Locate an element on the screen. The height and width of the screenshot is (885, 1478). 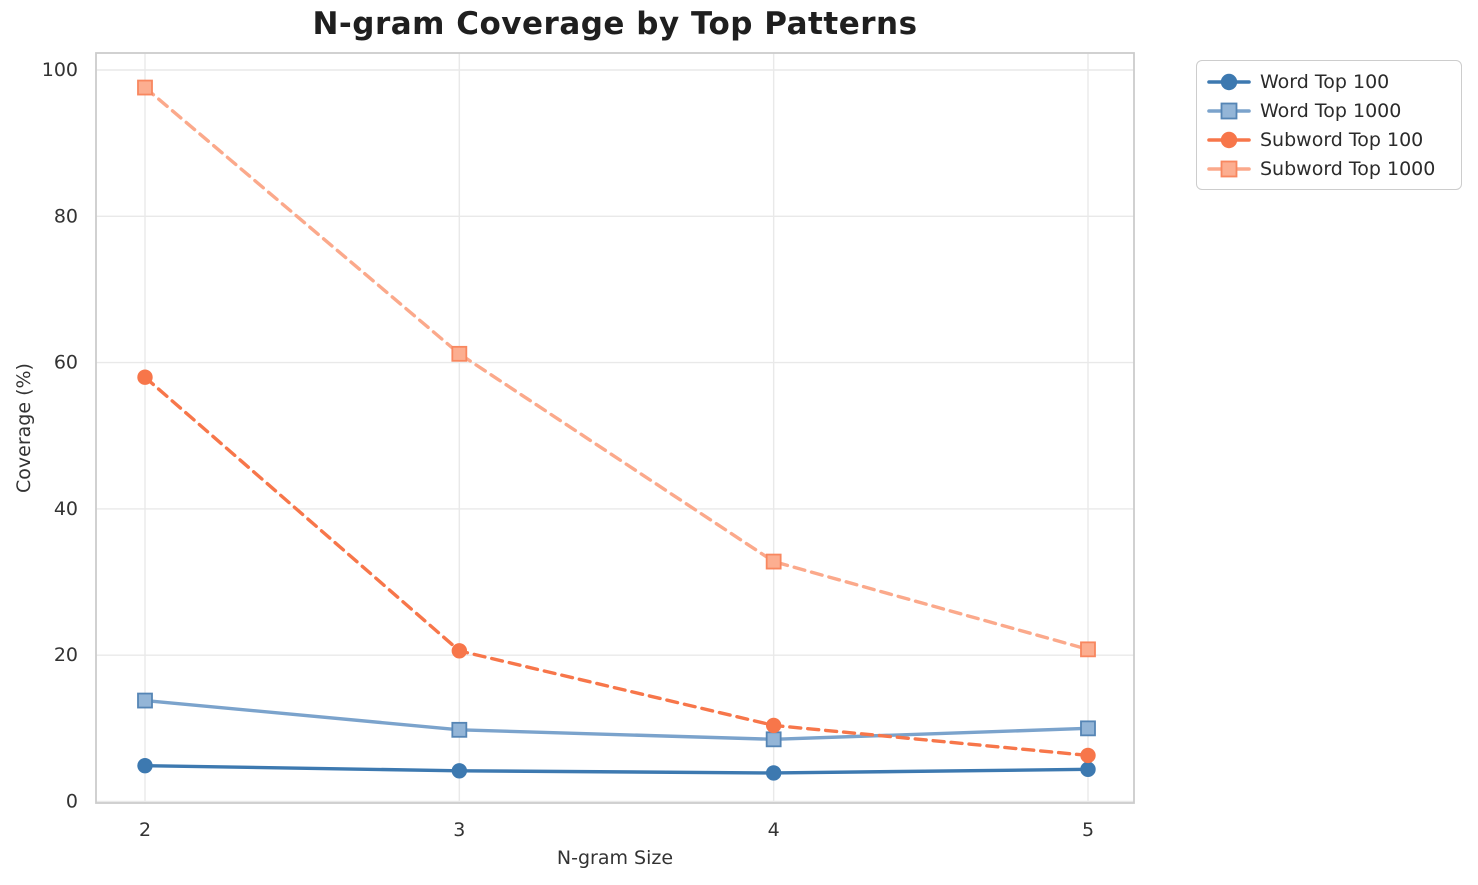
y-tick-label-40: 40 is located at coordinates (66, 509).